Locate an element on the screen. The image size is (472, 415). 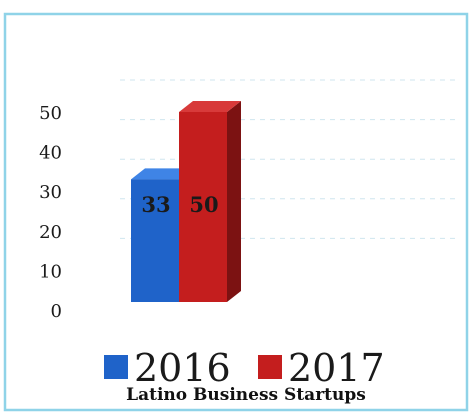
legend-label-2016: 2016 is located at coordinates (182, 368).